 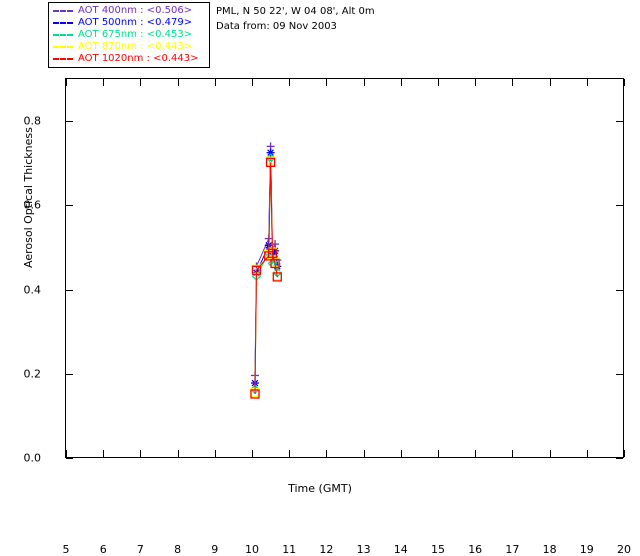 What do you see at coordinates (215, 549) in the screenshot?
I see `x-tick-label: 9` at bounding box center [215, 549].